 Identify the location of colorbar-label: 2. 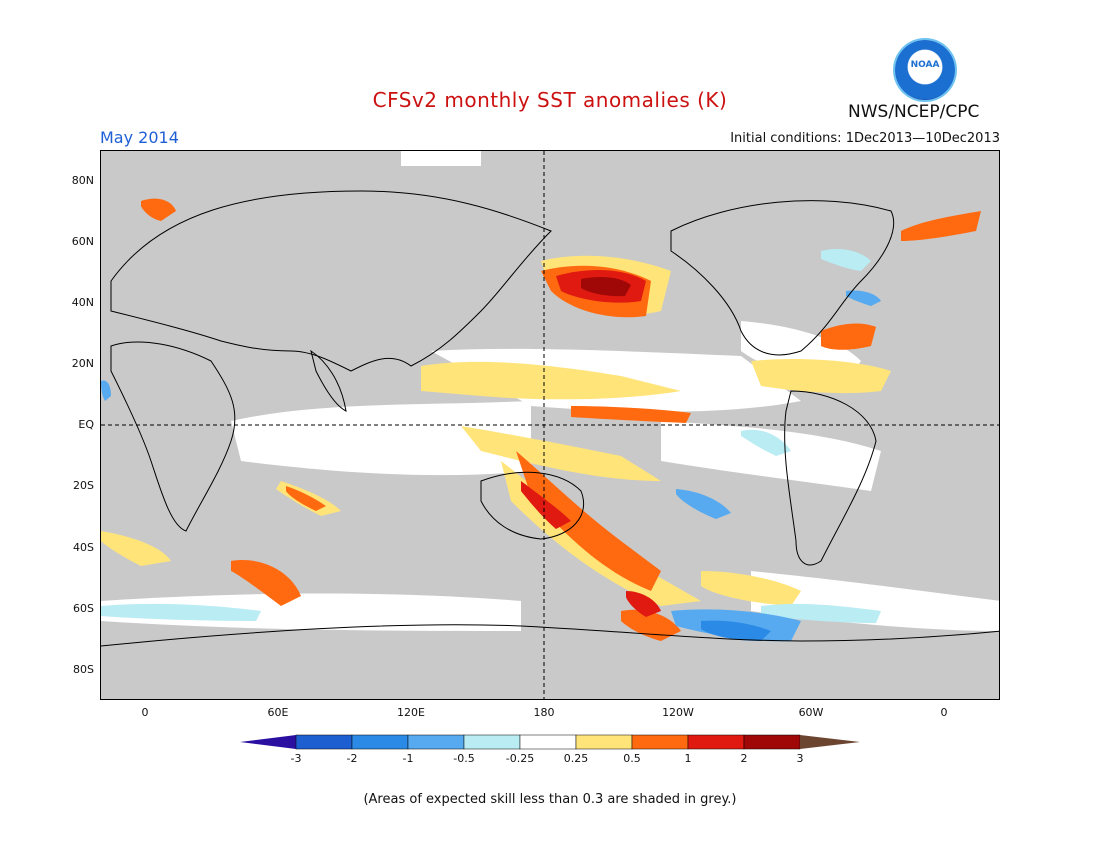
(744, 758).